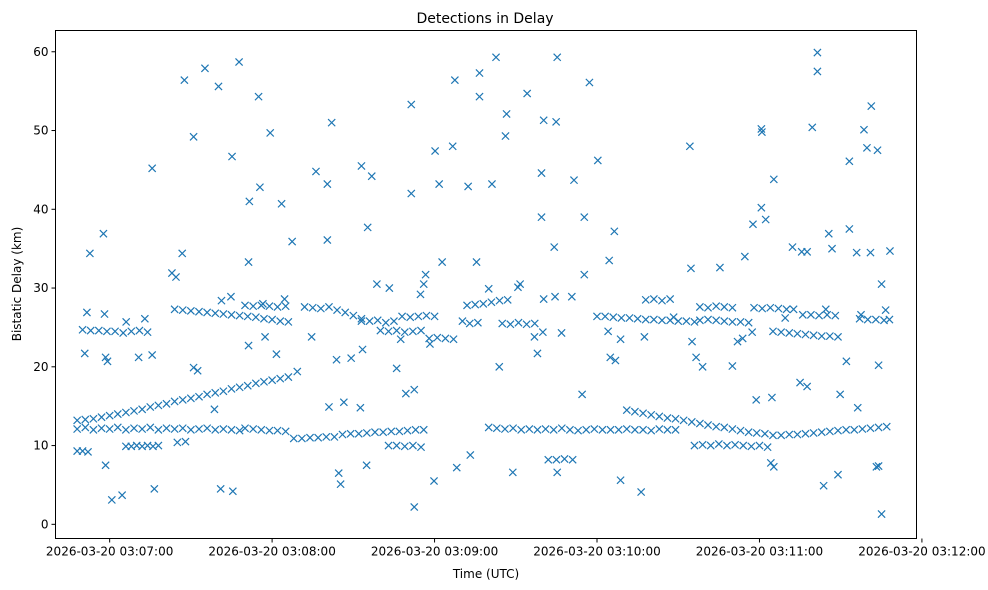  I want to click on y-tick-label: 30, so click(40, 288).